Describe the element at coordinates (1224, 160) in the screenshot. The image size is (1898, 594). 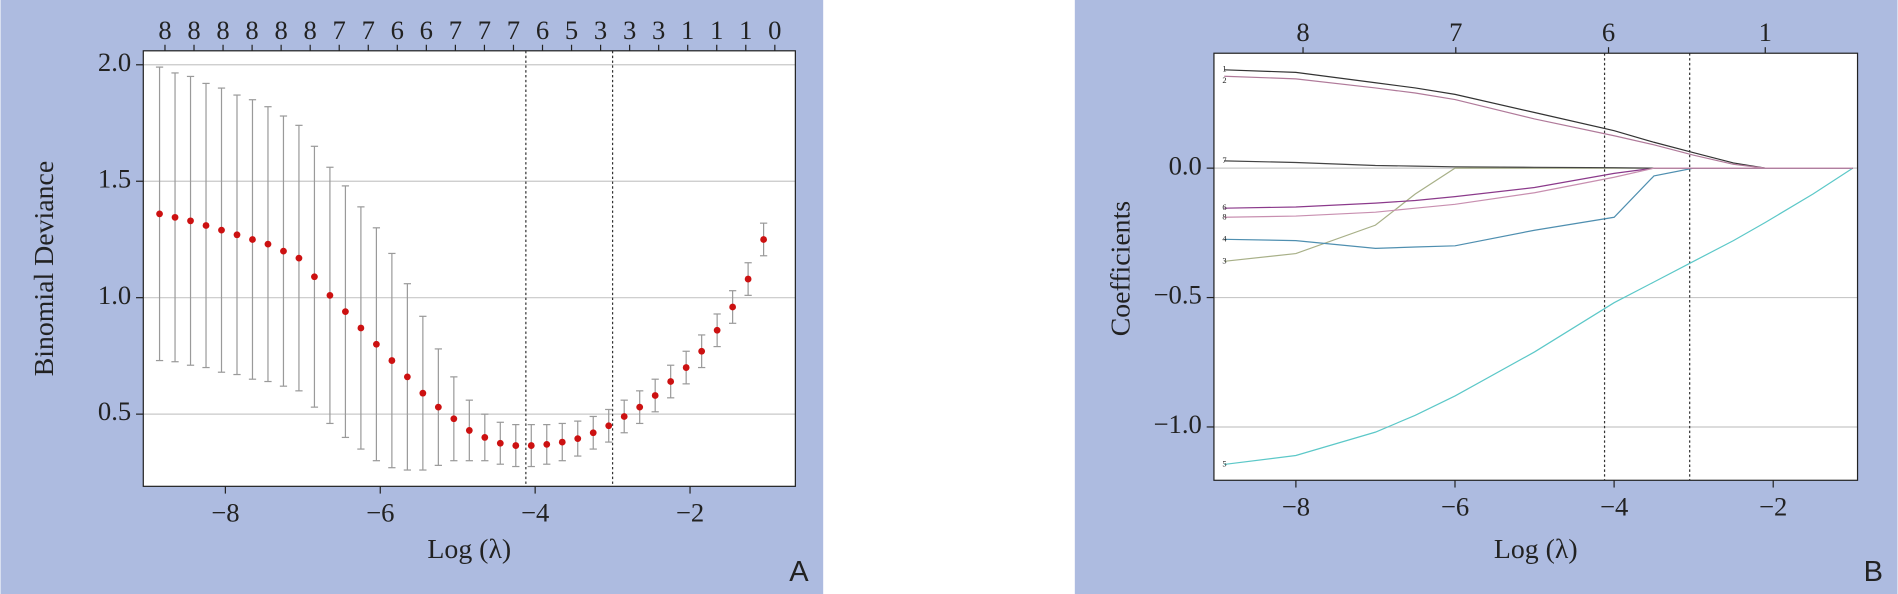
I see `series-label: 7` at that location.